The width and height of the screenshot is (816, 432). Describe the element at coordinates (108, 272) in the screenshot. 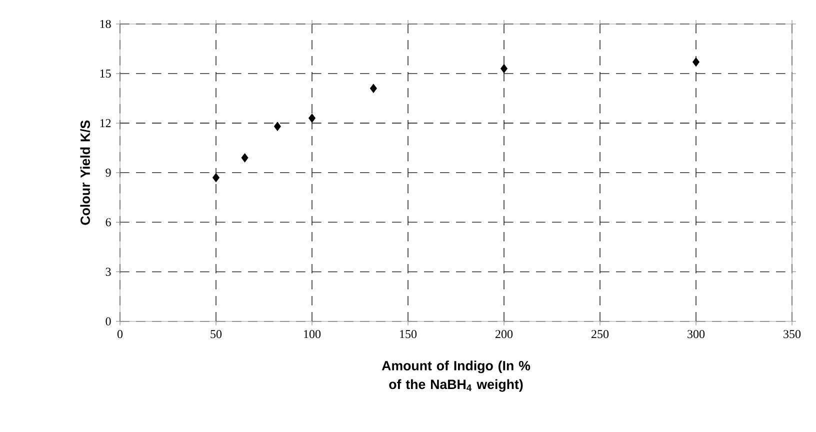

I see `y-tick-label: 3` at that location.